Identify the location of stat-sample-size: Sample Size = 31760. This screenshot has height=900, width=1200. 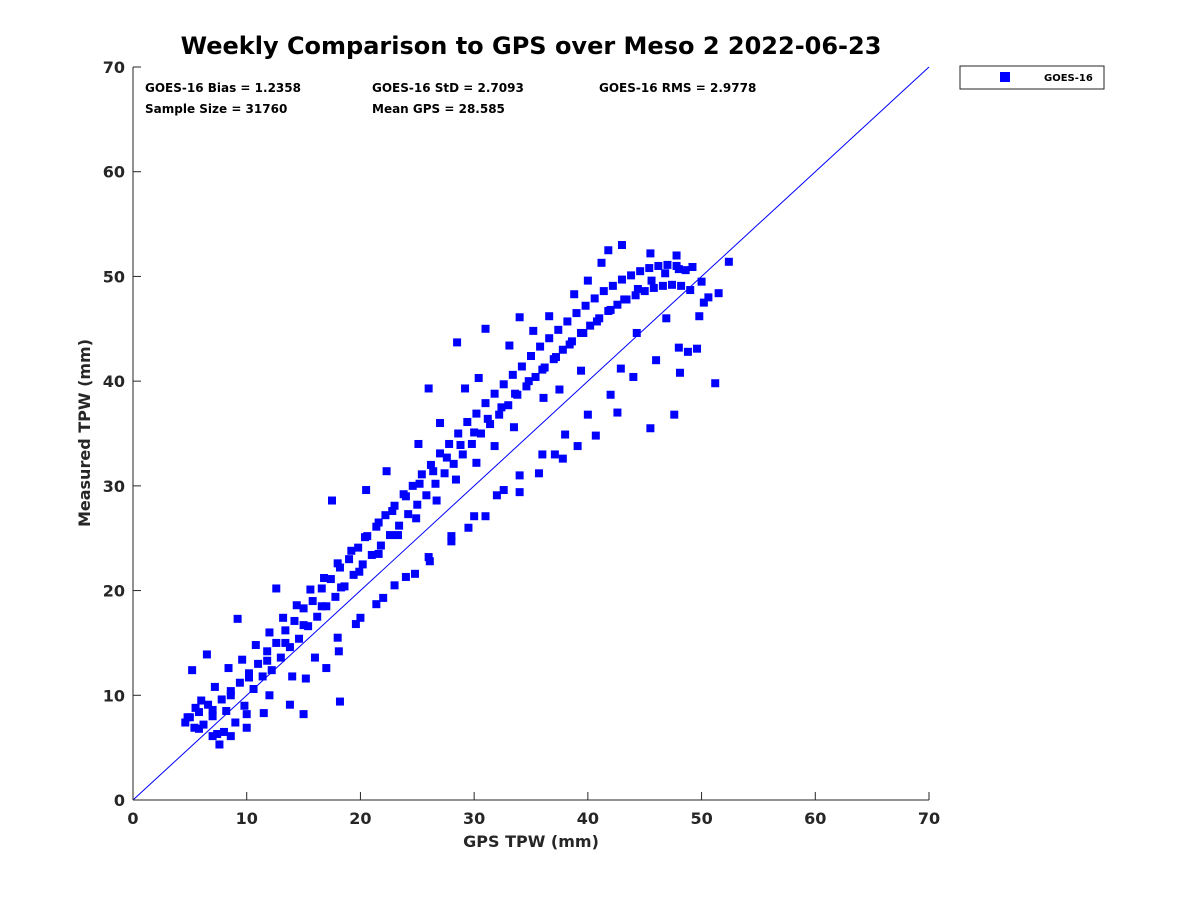
(216, 109).